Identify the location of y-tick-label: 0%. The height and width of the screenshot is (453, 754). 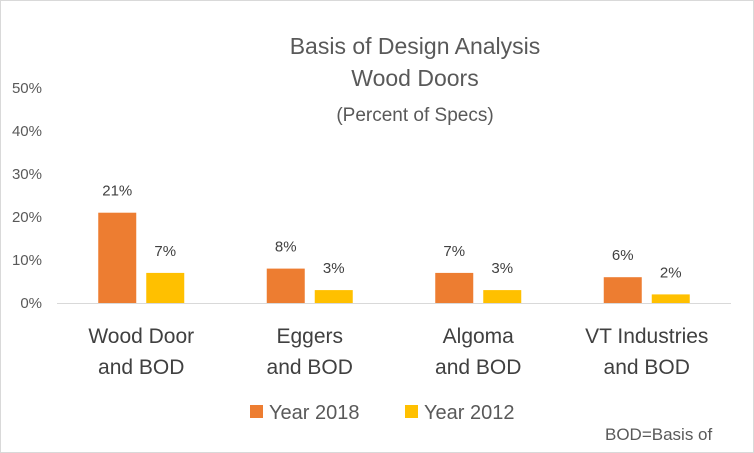
(31, 303).